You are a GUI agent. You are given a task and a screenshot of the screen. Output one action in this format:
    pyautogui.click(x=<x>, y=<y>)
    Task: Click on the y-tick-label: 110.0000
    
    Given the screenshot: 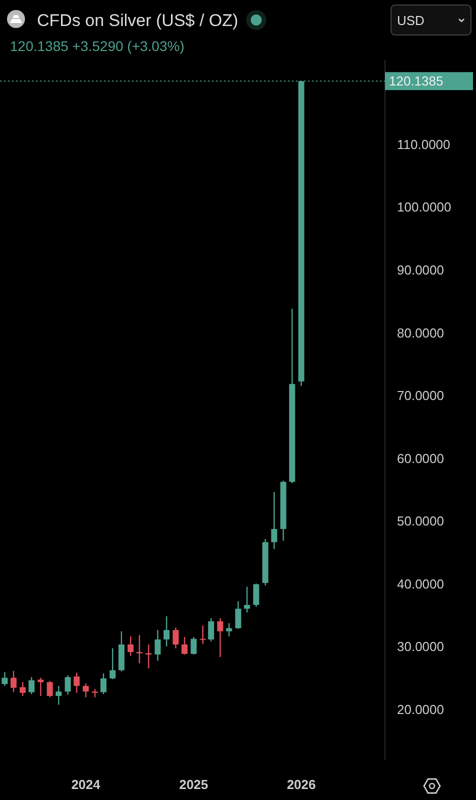 What is the action you would take?
    pyautogui.click(x=423, y=144)
    